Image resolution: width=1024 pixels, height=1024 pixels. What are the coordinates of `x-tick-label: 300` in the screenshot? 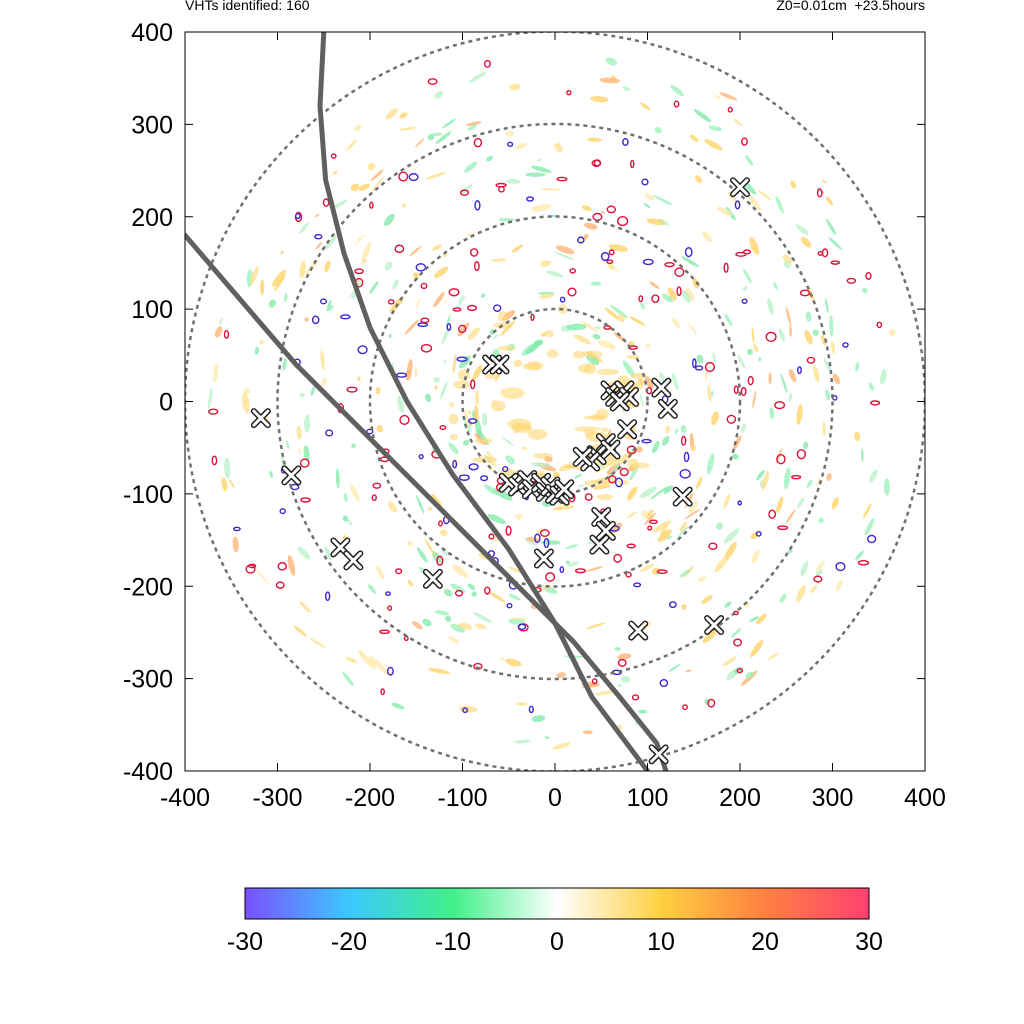 It's located at (833, 798).